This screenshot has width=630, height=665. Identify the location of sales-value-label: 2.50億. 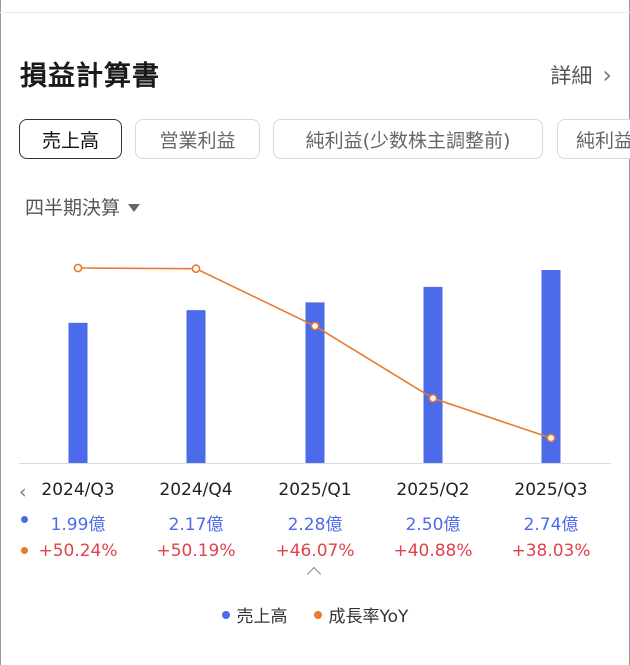
(433, 525).